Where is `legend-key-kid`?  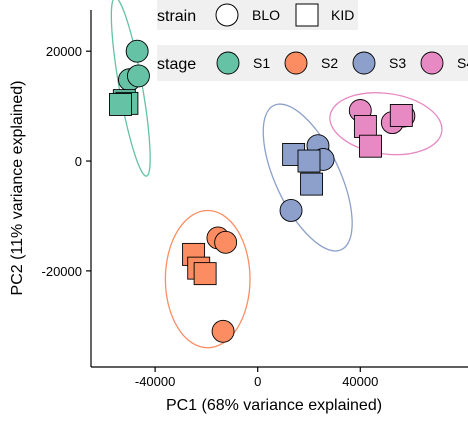
legend-key-kid is located at coordinates (307, 15).